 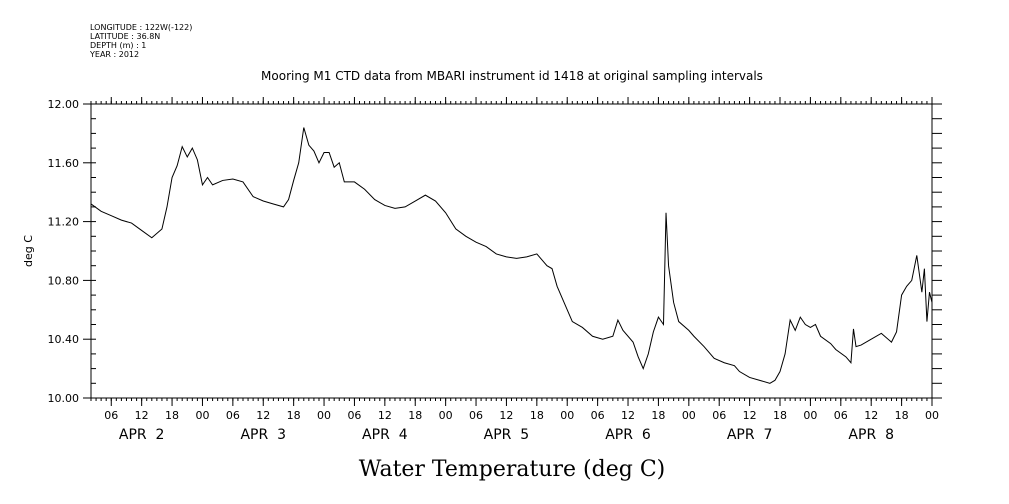 What do you see at coordinates (28, 251) in the screenshot?
I see `y-axis-label: deg C` at bounding box center [28, 251].